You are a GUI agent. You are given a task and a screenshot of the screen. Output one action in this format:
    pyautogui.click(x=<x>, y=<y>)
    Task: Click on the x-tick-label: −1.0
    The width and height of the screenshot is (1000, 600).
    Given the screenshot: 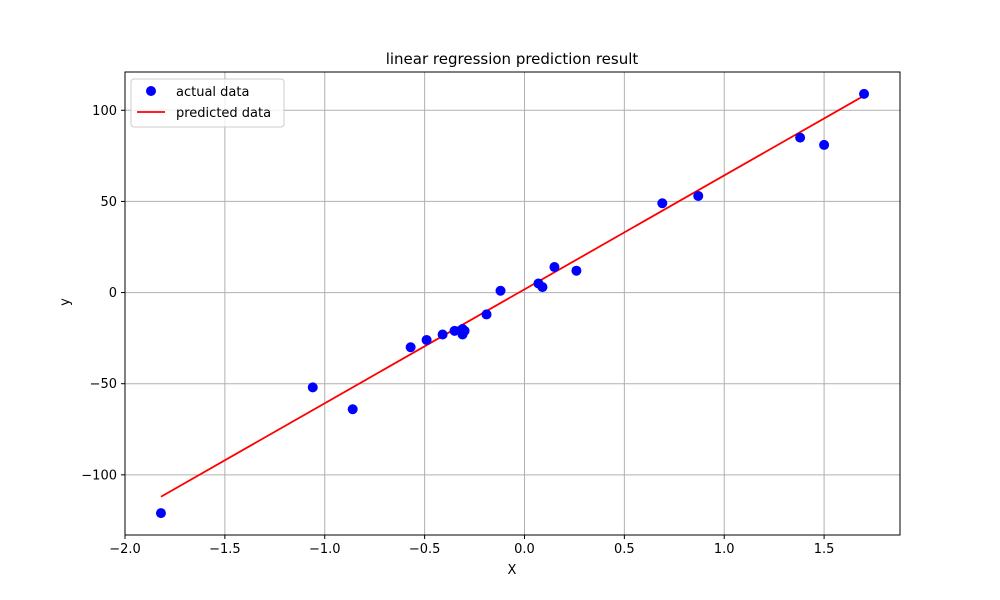 What is the action you would take?
    pyautogui.click(x=325, y=549)
    